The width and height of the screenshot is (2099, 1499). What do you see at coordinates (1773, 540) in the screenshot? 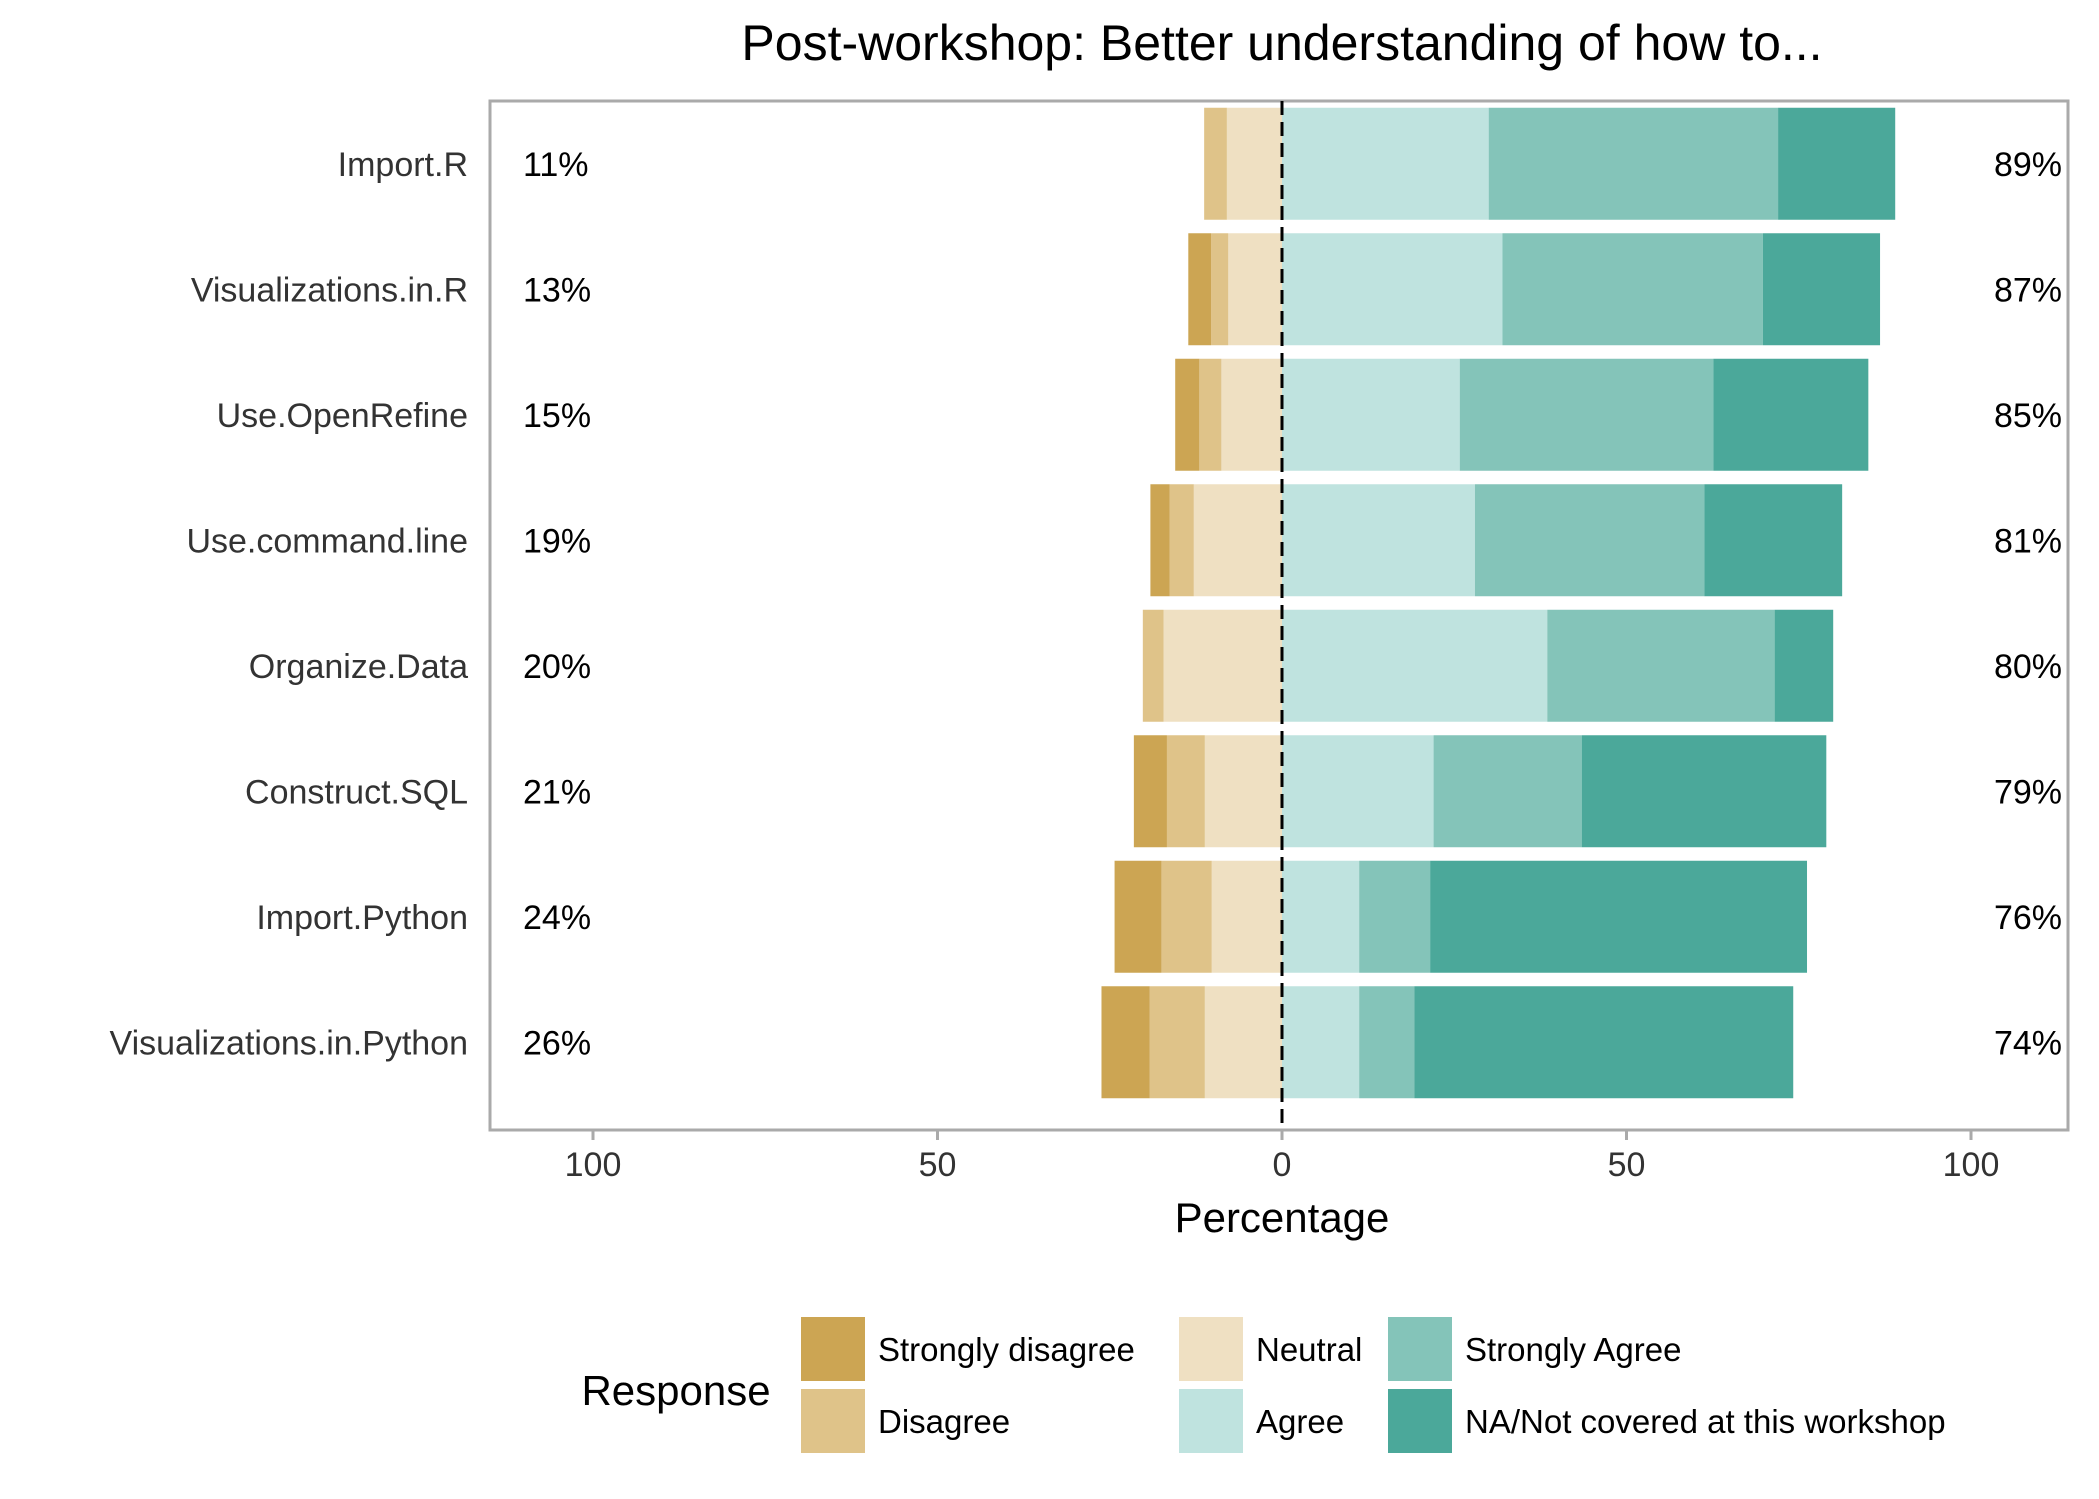
I see `bar-use-command-line-na-not-covered-at-this-workshop` at bounding box center [1773, 540].